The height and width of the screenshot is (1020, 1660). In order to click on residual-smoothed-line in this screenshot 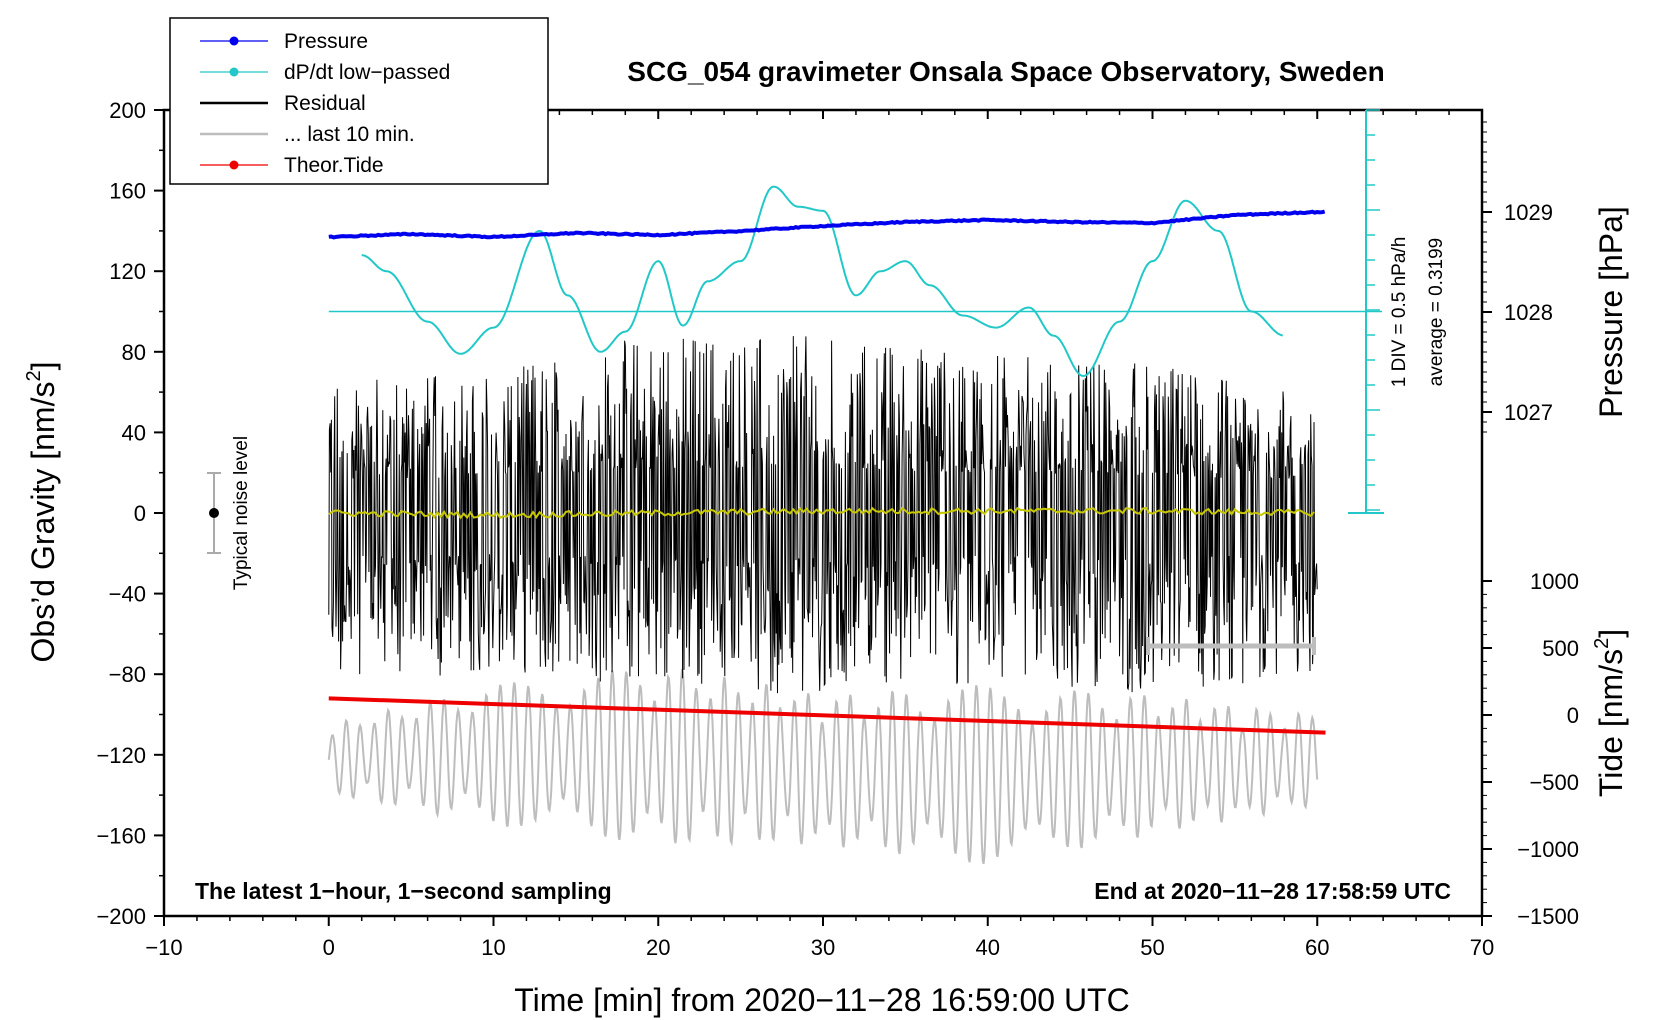, I will do `click(821, 513)`.